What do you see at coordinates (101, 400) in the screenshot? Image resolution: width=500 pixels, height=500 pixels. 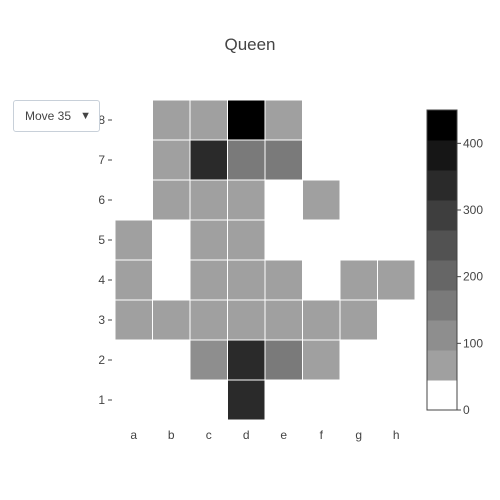 I see `y-tick-label-1: 1` at bounding box center [101, 400].